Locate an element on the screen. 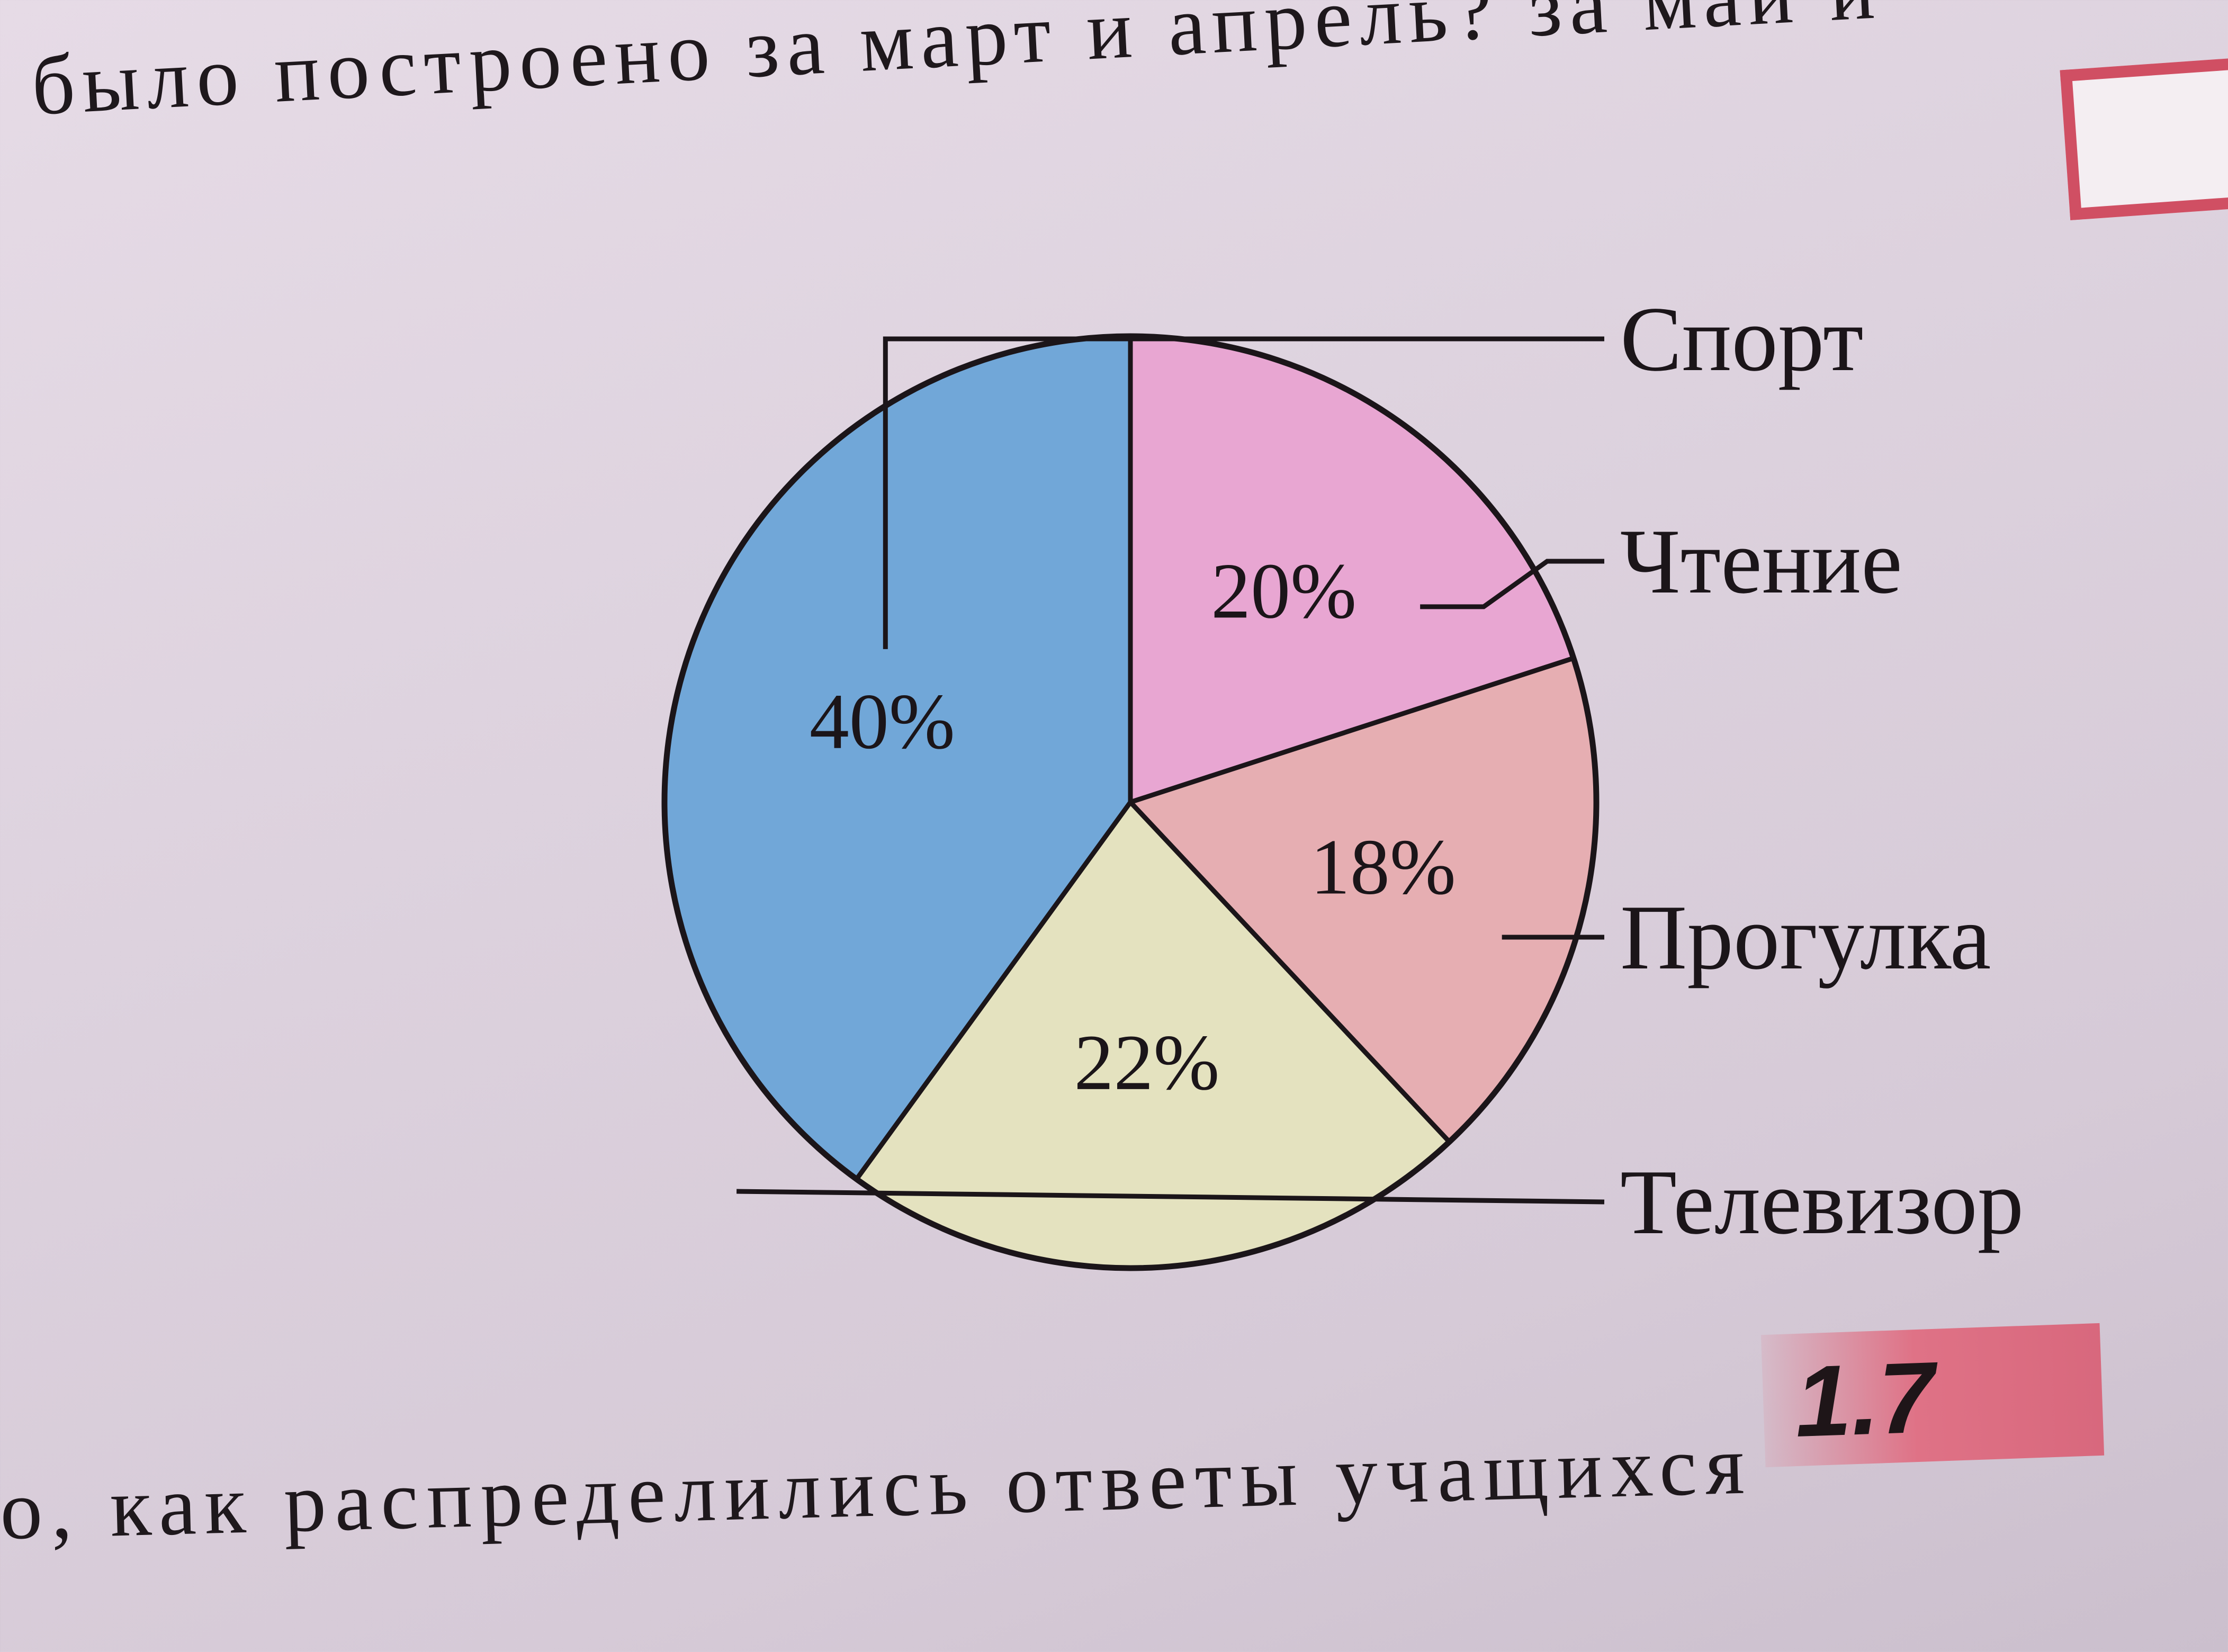  legend-label-tv: Телевизор is located at coordinates (1822, 1202).